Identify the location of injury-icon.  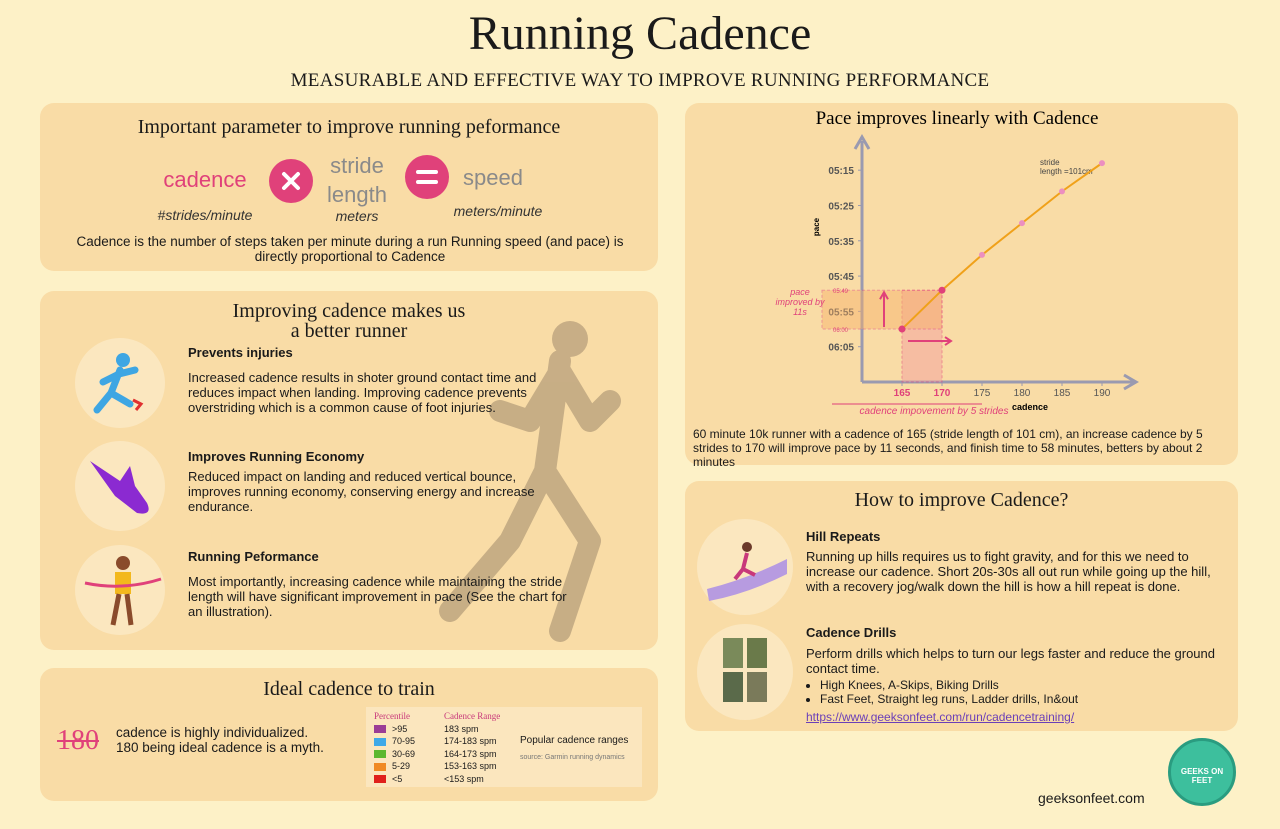
(120, 383).